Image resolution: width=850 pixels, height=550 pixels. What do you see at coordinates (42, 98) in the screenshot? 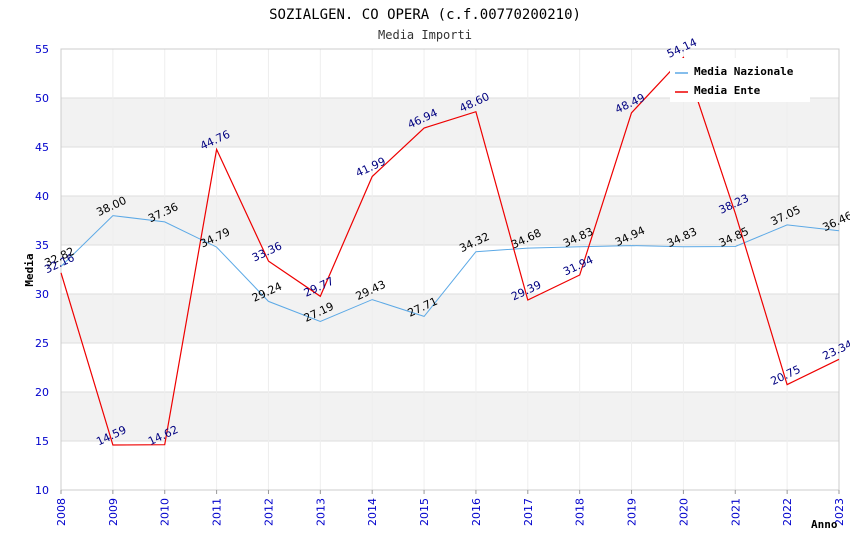
I see `y-tick-label: 50` at bounding box center [42, 98].